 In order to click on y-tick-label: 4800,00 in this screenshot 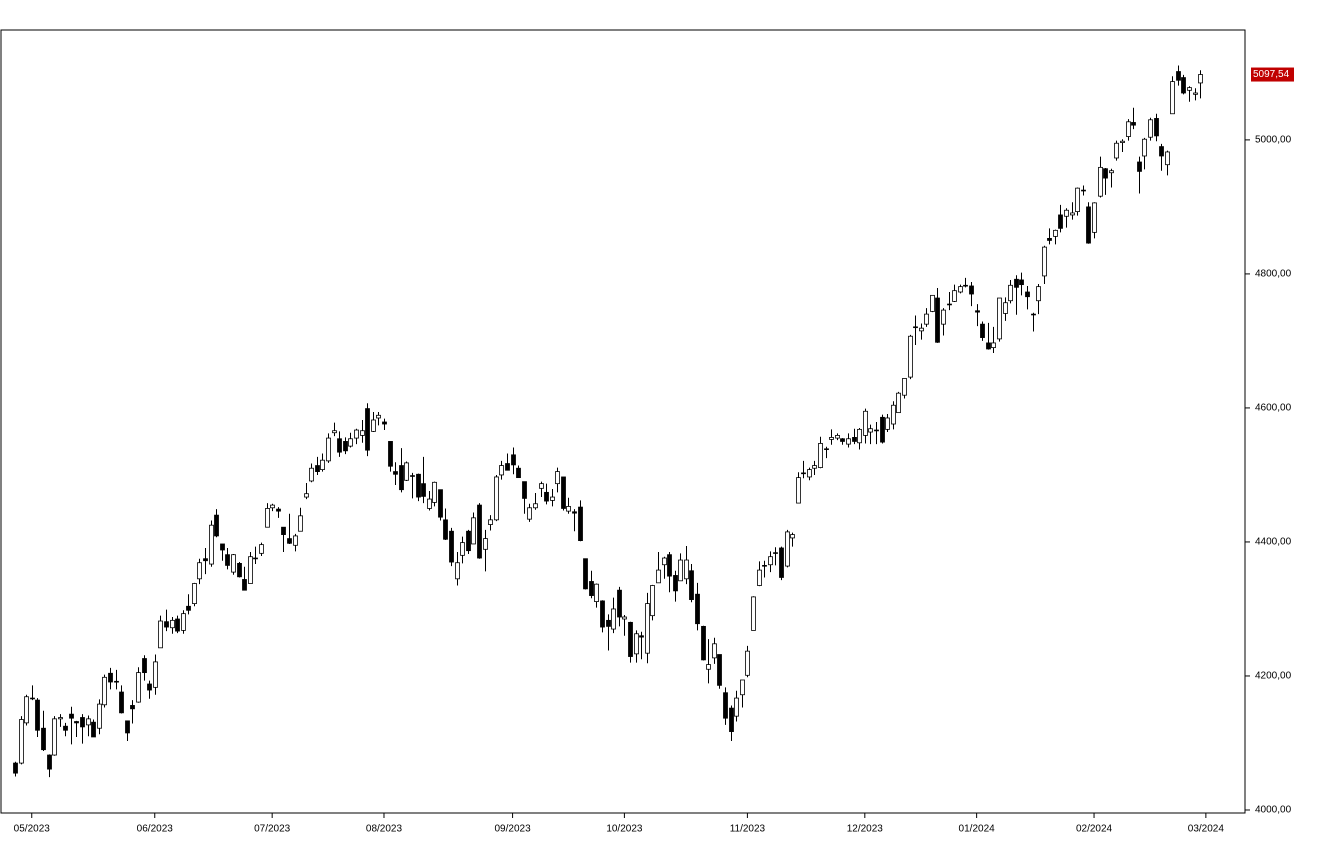, I will do `click(1273, 274)`.